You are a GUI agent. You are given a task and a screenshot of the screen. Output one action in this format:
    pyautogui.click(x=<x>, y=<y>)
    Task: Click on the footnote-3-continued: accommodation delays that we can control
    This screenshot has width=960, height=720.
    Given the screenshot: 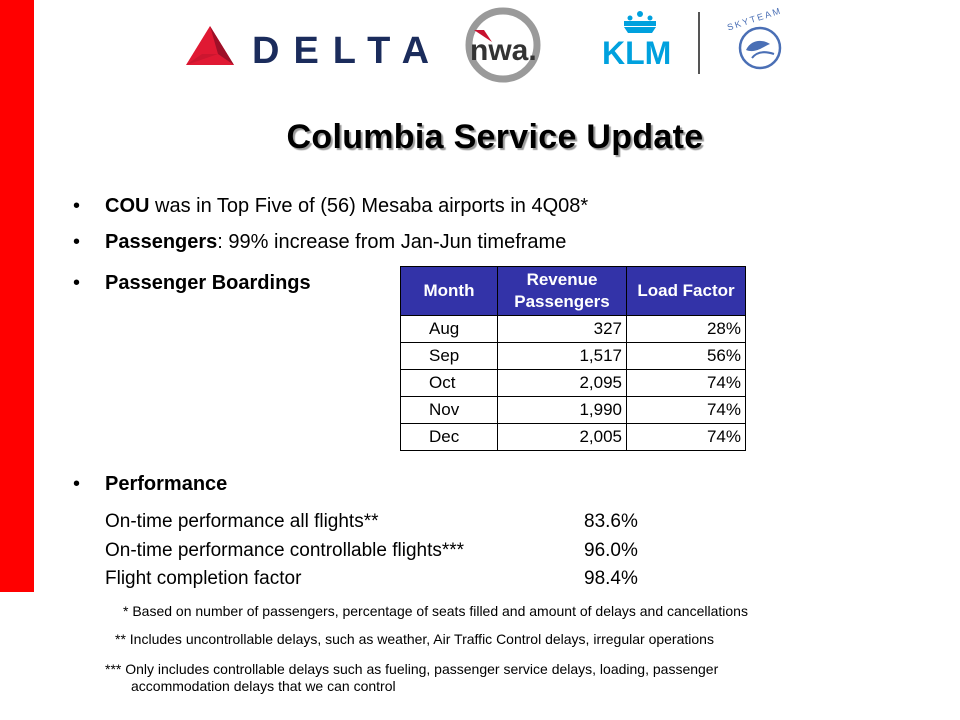 What is the action you would take?
    pyautogui.click(x=263, y=686)
    